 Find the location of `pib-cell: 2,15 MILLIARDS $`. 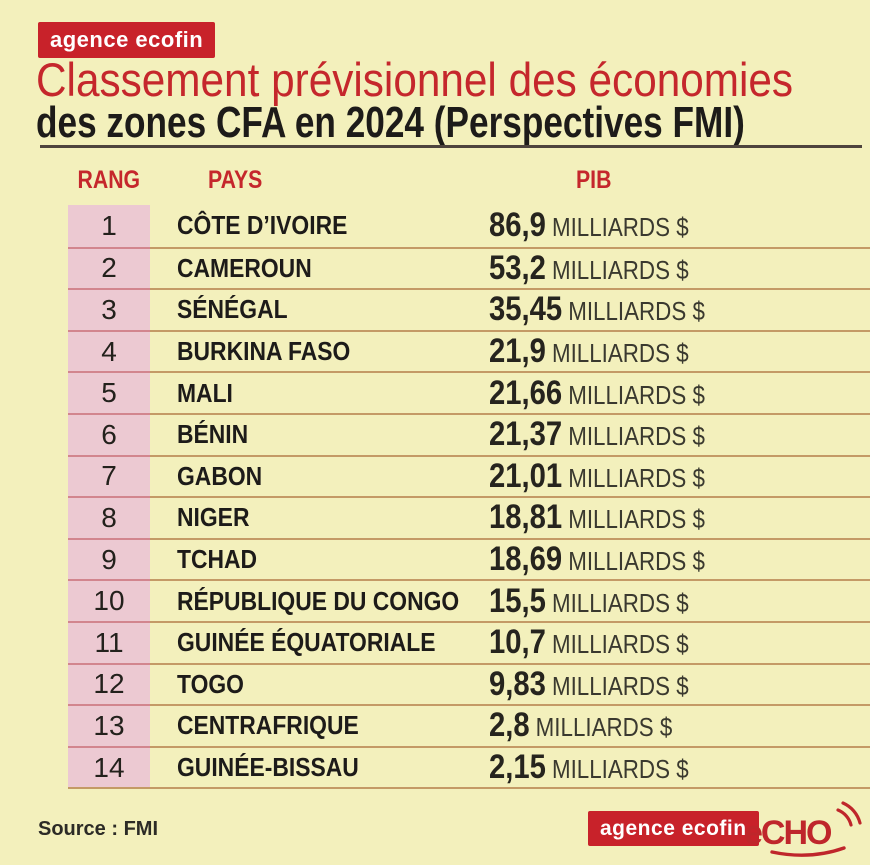

pib-cell: 2,15 MILLIARDS $ is located at coordinates (679, 766).